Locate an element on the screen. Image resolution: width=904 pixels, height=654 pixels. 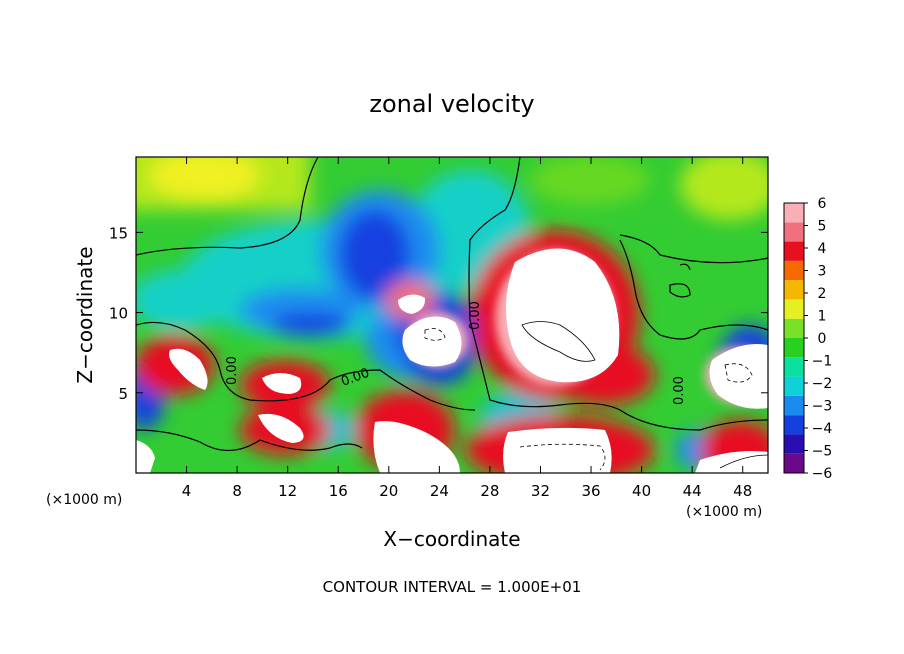
core-left-upper is located at coordinates (188, 369).